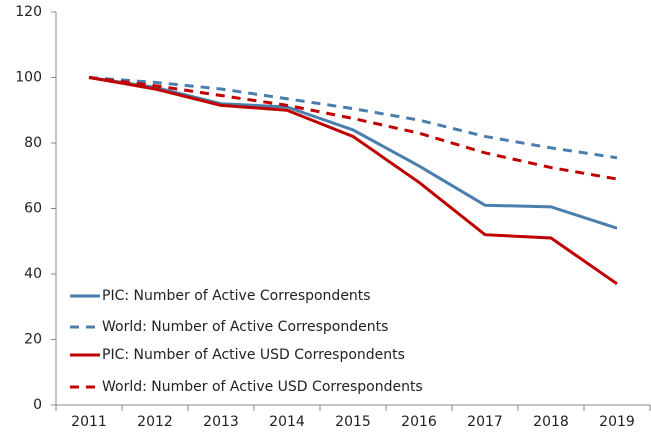 Image resolution: width=651 pixels, height=436 pixels. I want to click on x-tick-label: 2012, so click(155, 422).